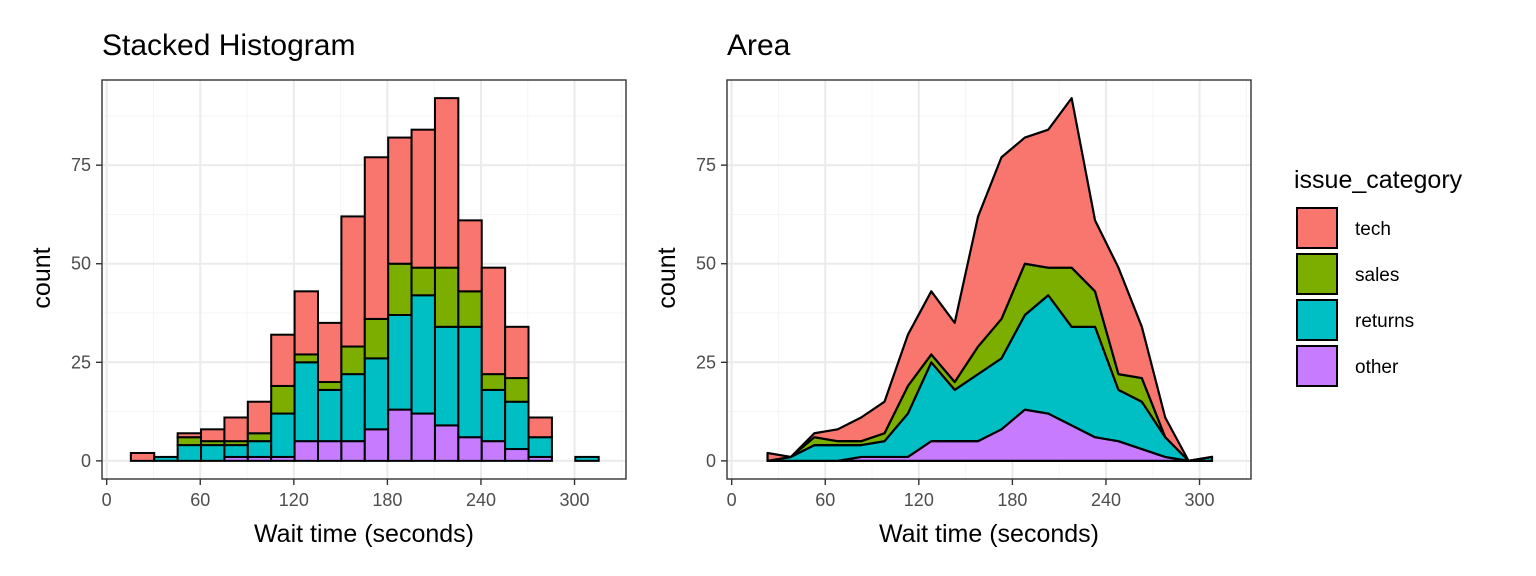 This screenshot has height=576, width=1536. I want to click on histogram-x-tick-label: 120, so click(294, 500).